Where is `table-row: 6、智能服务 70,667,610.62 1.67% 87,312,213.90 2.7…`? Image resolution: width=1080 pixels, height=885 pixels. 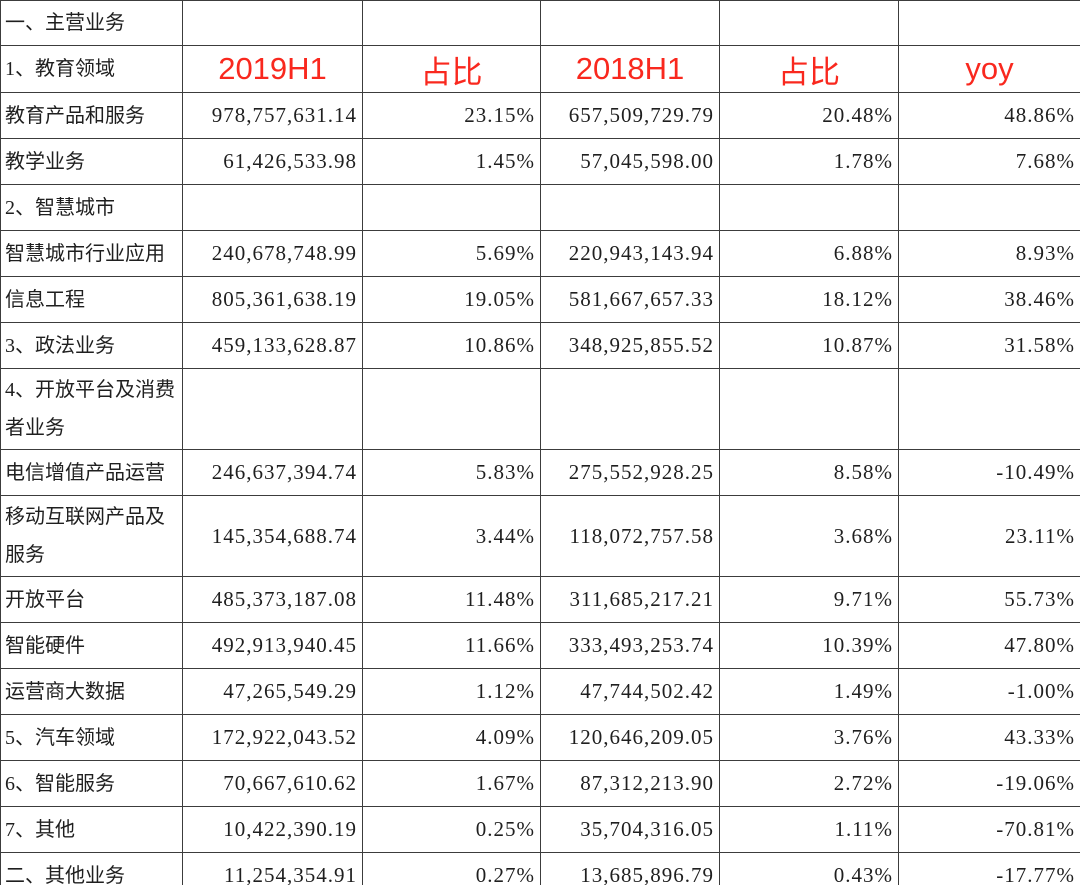 table-row: 6、智能服务 70,667,610.62 1.67% 87,312,213.90 2.7… is located at coordinates (540, 783).